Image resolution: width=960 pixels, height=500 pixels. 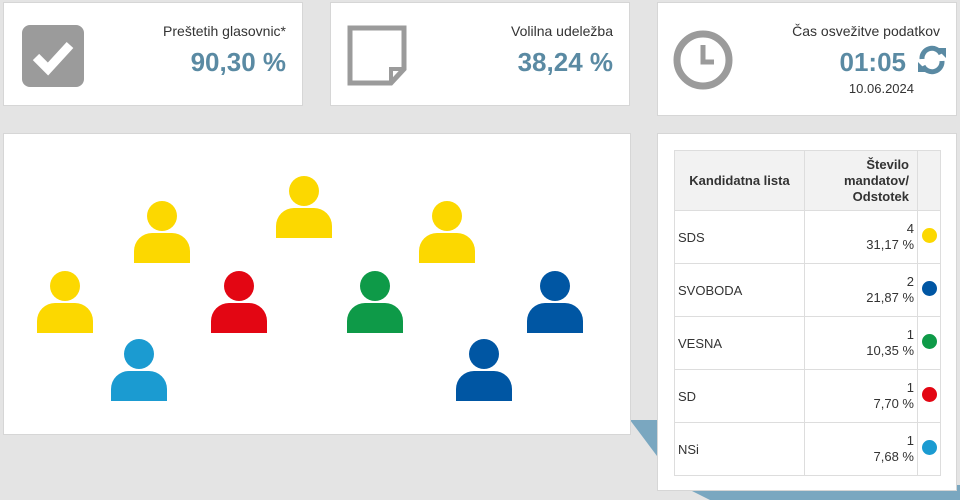 What do you see at coordinates (480, 54) in the screenshot?
I see `stat-card-turnout: Volilna udeležba 38,24 %` at bounding box center [480, 54].